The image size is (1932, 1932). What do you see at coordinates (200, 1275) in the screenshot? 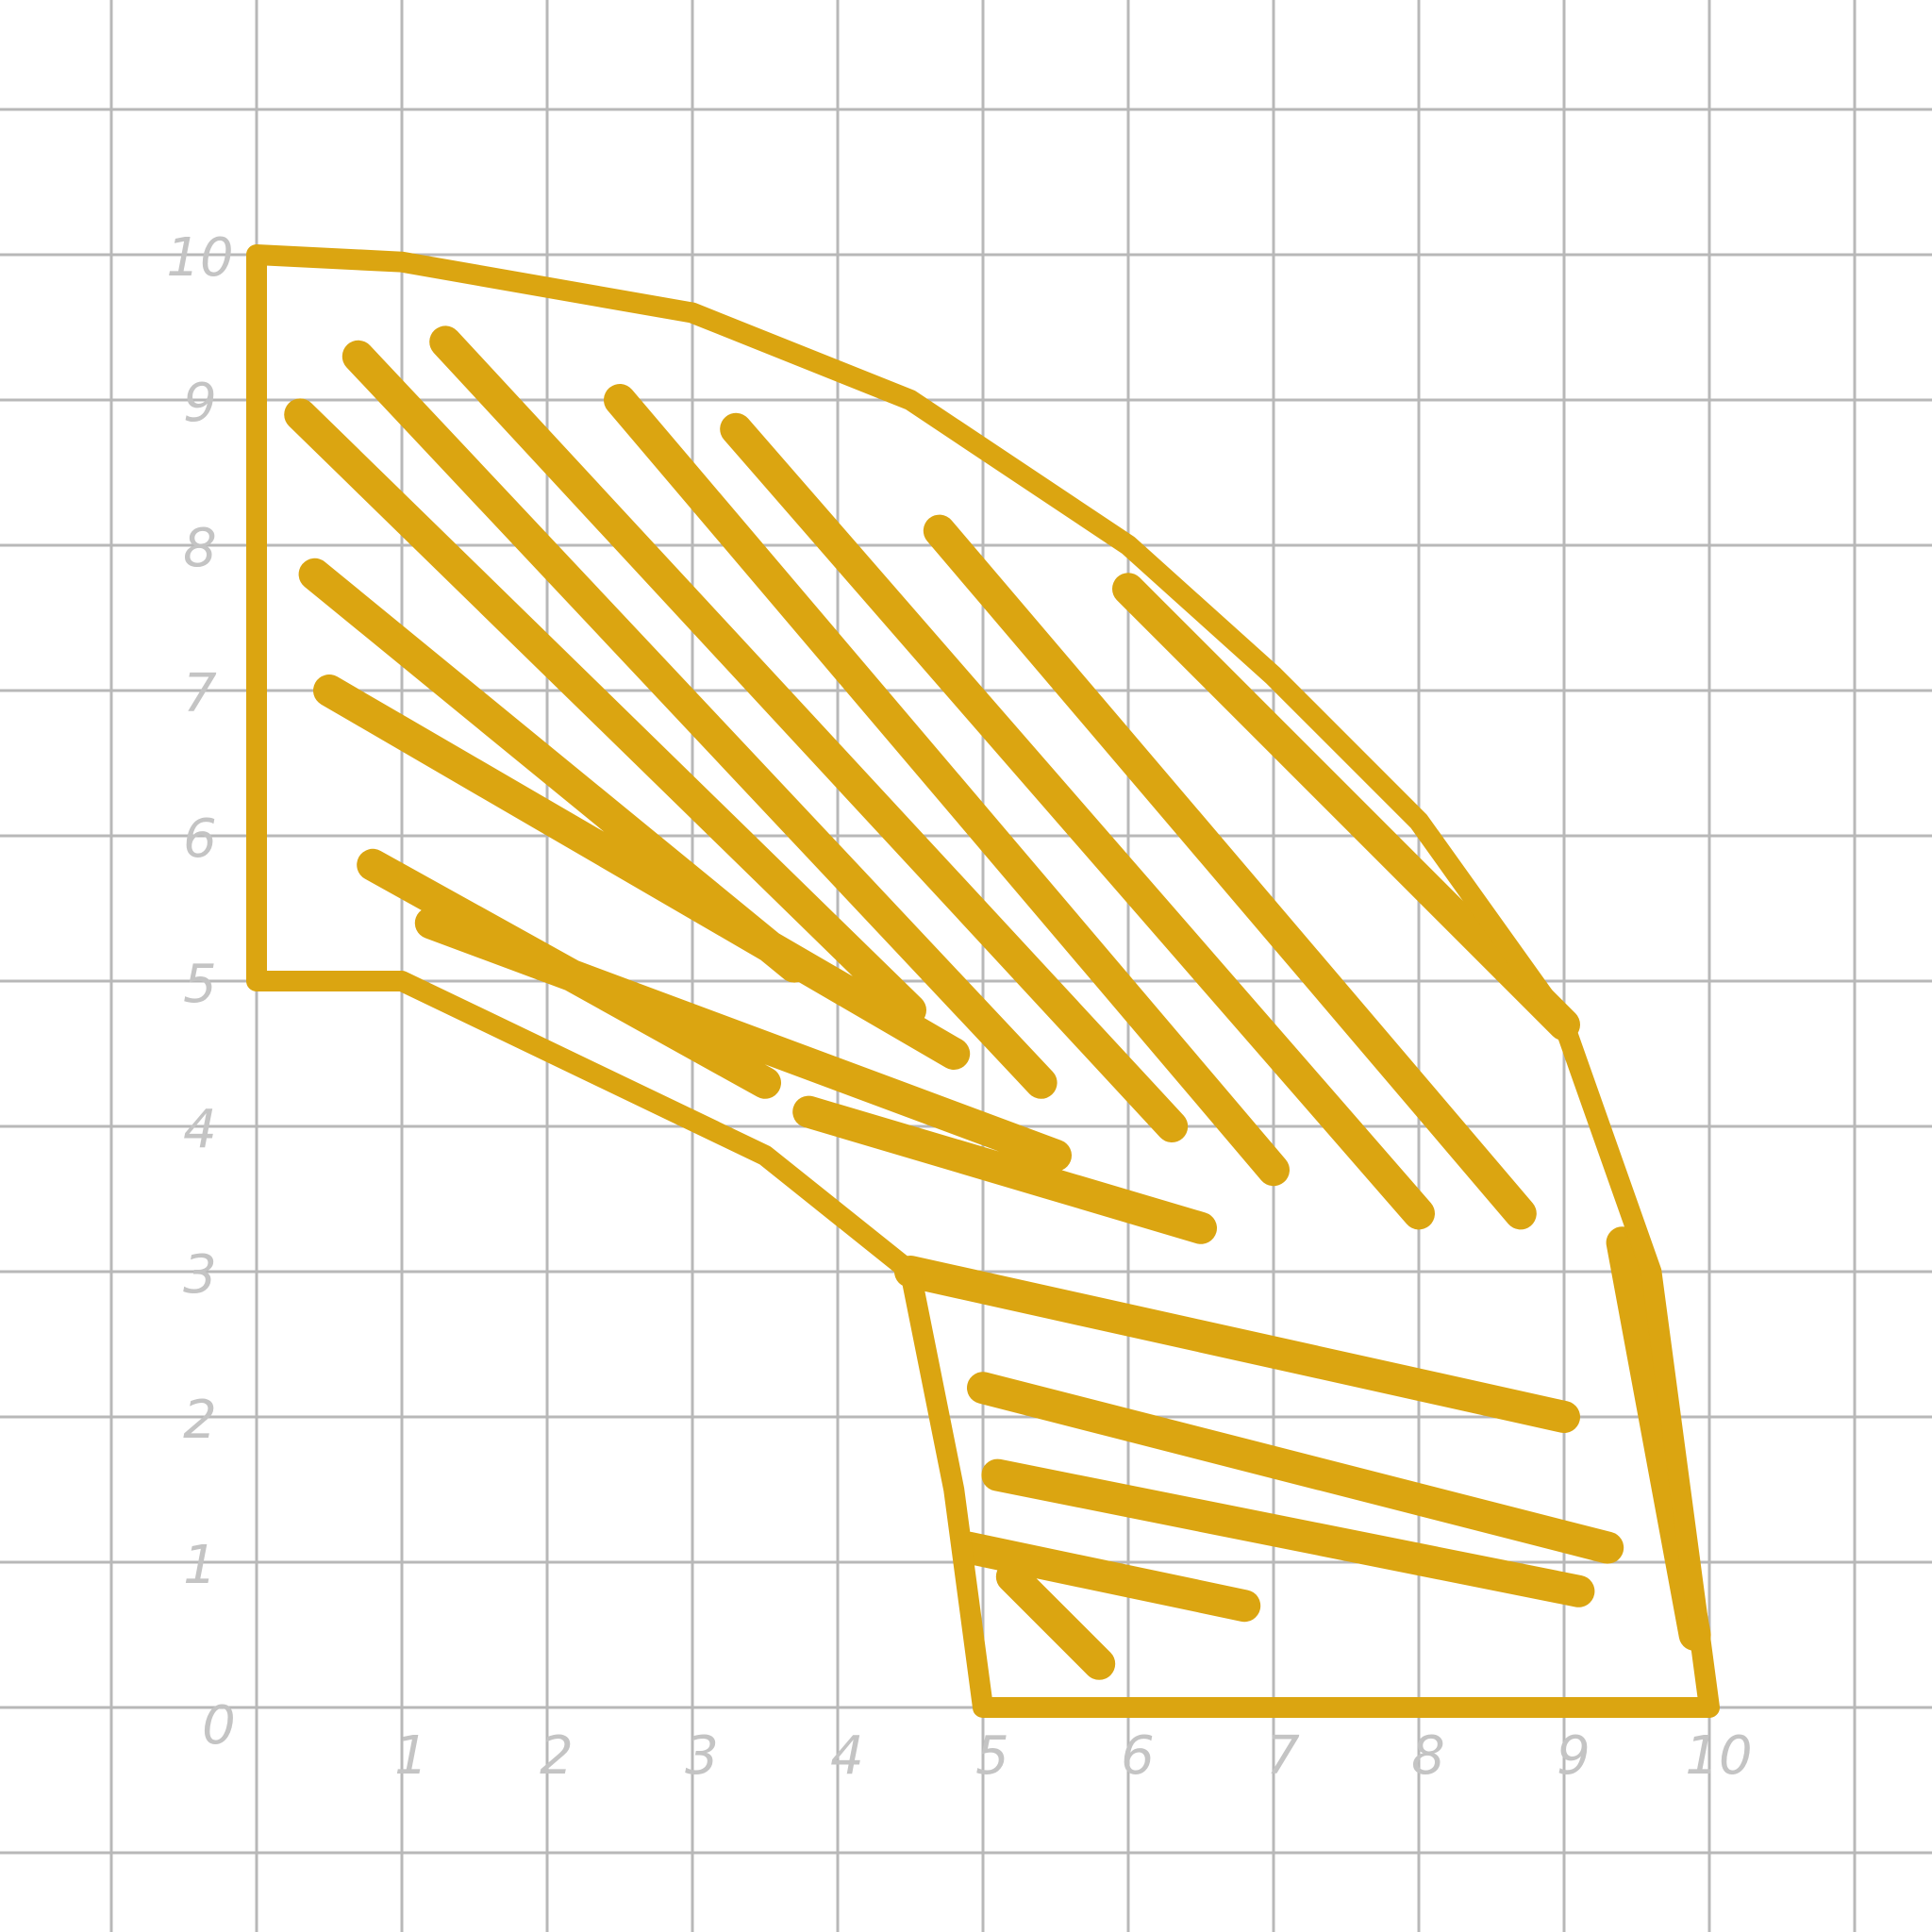
I see `y-tick-label: 3` at bounding box center [200, 1275].